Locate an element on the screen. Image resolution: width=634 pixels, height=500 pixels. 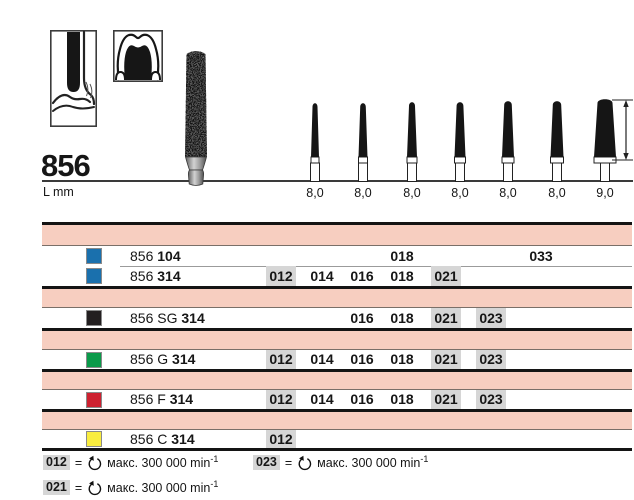
page-title: 856 is located at coordinates (66, 165).